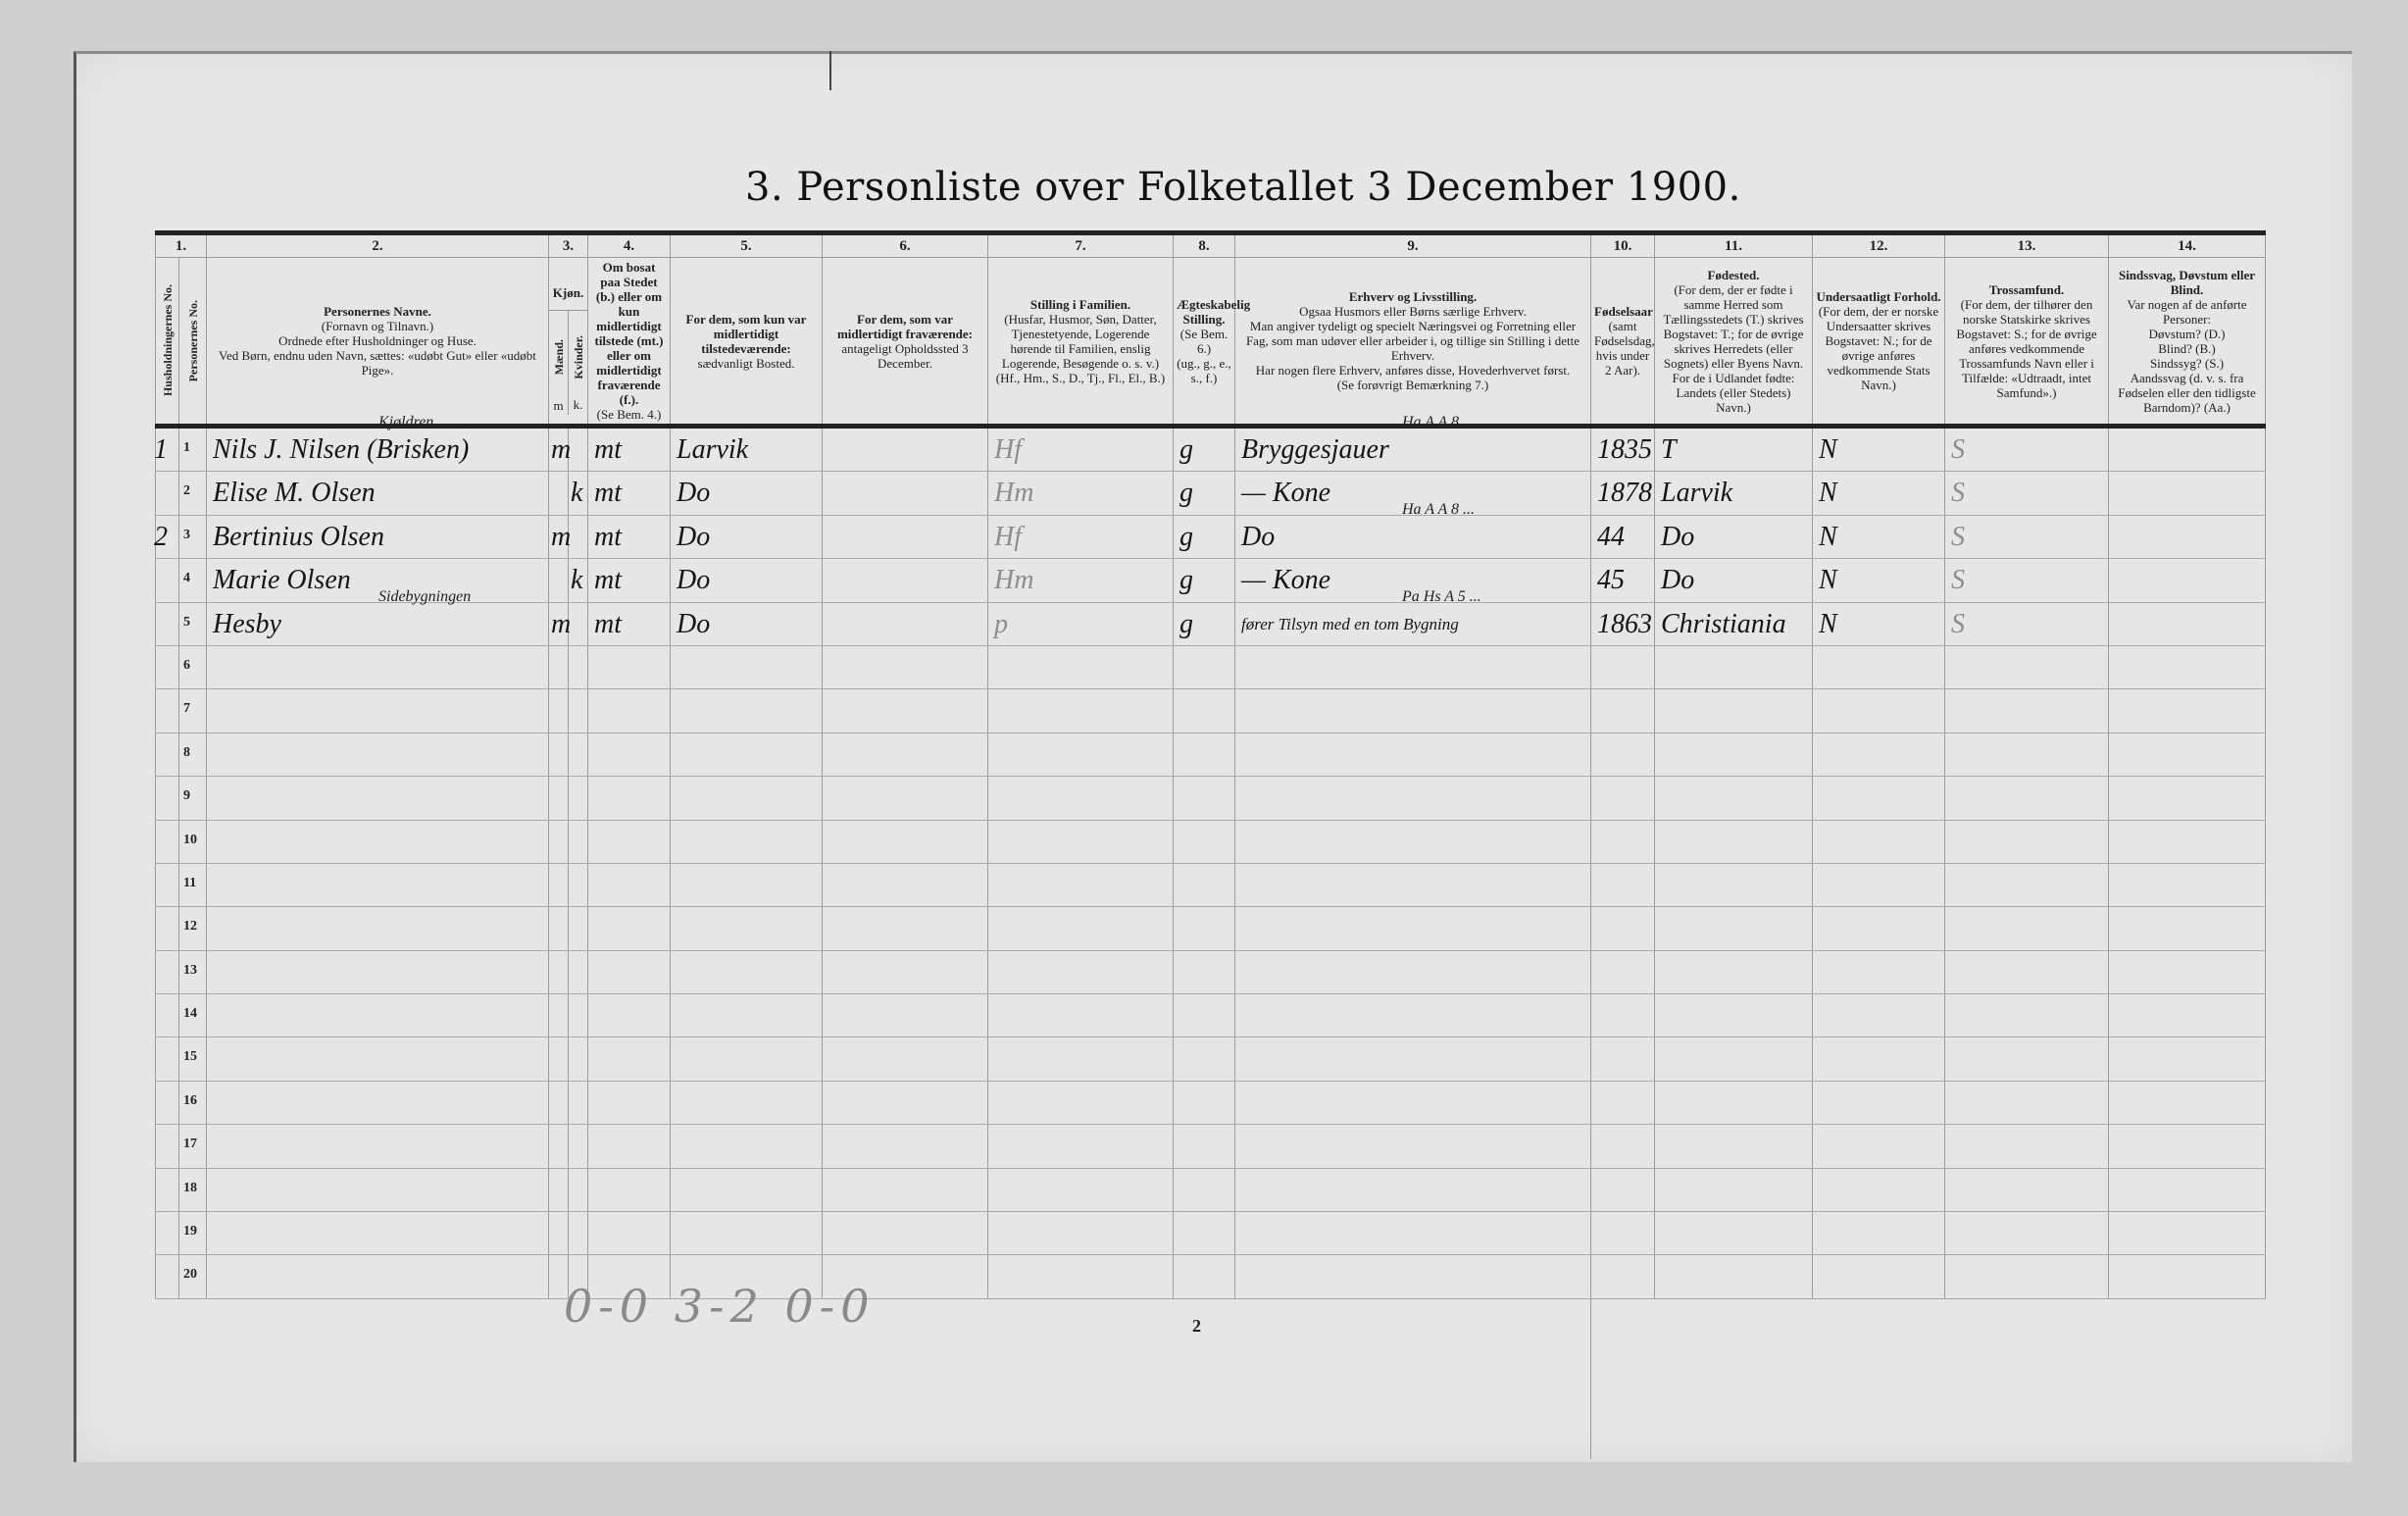  I want to click on header-line: Ægteskabelig Stilling., so click(1214, 311).